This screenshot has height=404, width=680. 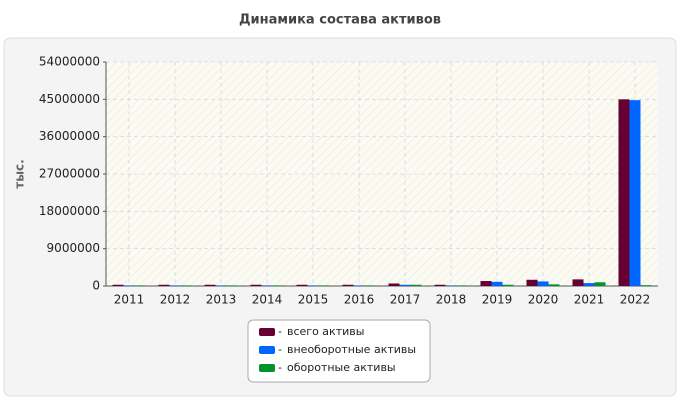 I want to click on x-tick-label: 2017, so click(x=405, y=300).